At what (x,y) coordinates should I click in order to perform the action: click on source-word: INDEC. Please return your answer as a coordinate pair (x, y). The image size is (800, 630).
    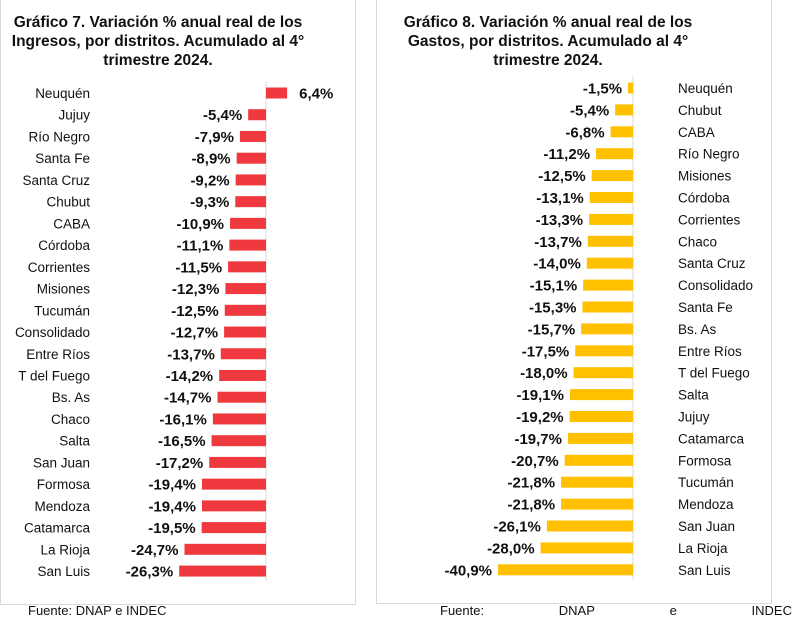
    Looking at the image, I should click on (771, 610).